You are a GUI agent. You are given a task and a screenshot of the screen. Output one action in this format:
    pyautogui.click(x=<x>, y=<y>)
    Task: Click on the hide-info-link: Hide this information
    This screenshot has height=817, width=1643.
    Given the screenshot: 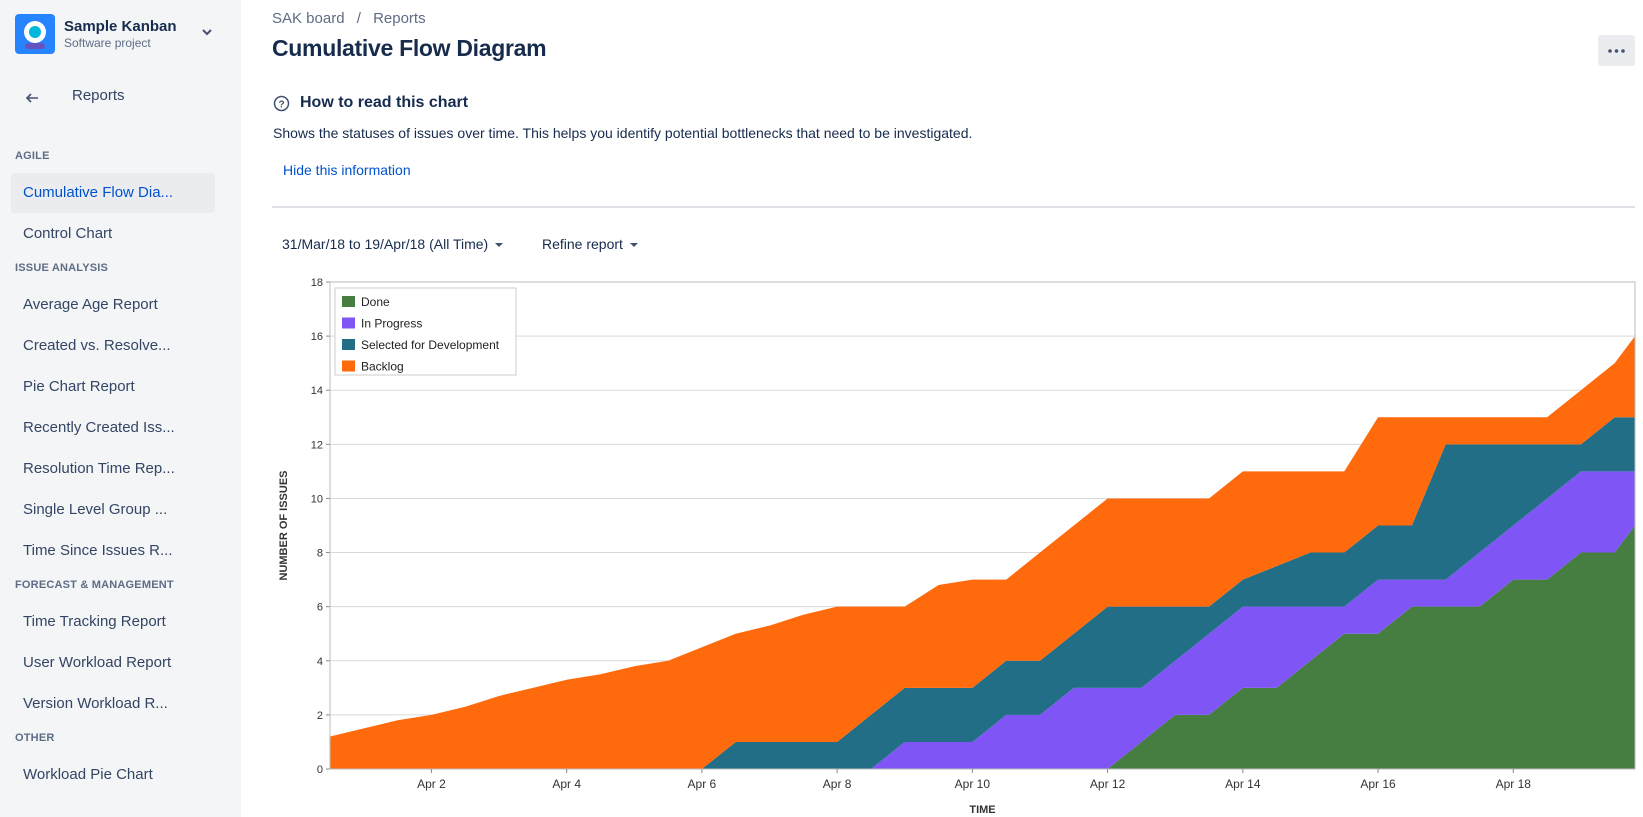 What is the action you would take?
    pyautogui.click(x=347, y=170)
    